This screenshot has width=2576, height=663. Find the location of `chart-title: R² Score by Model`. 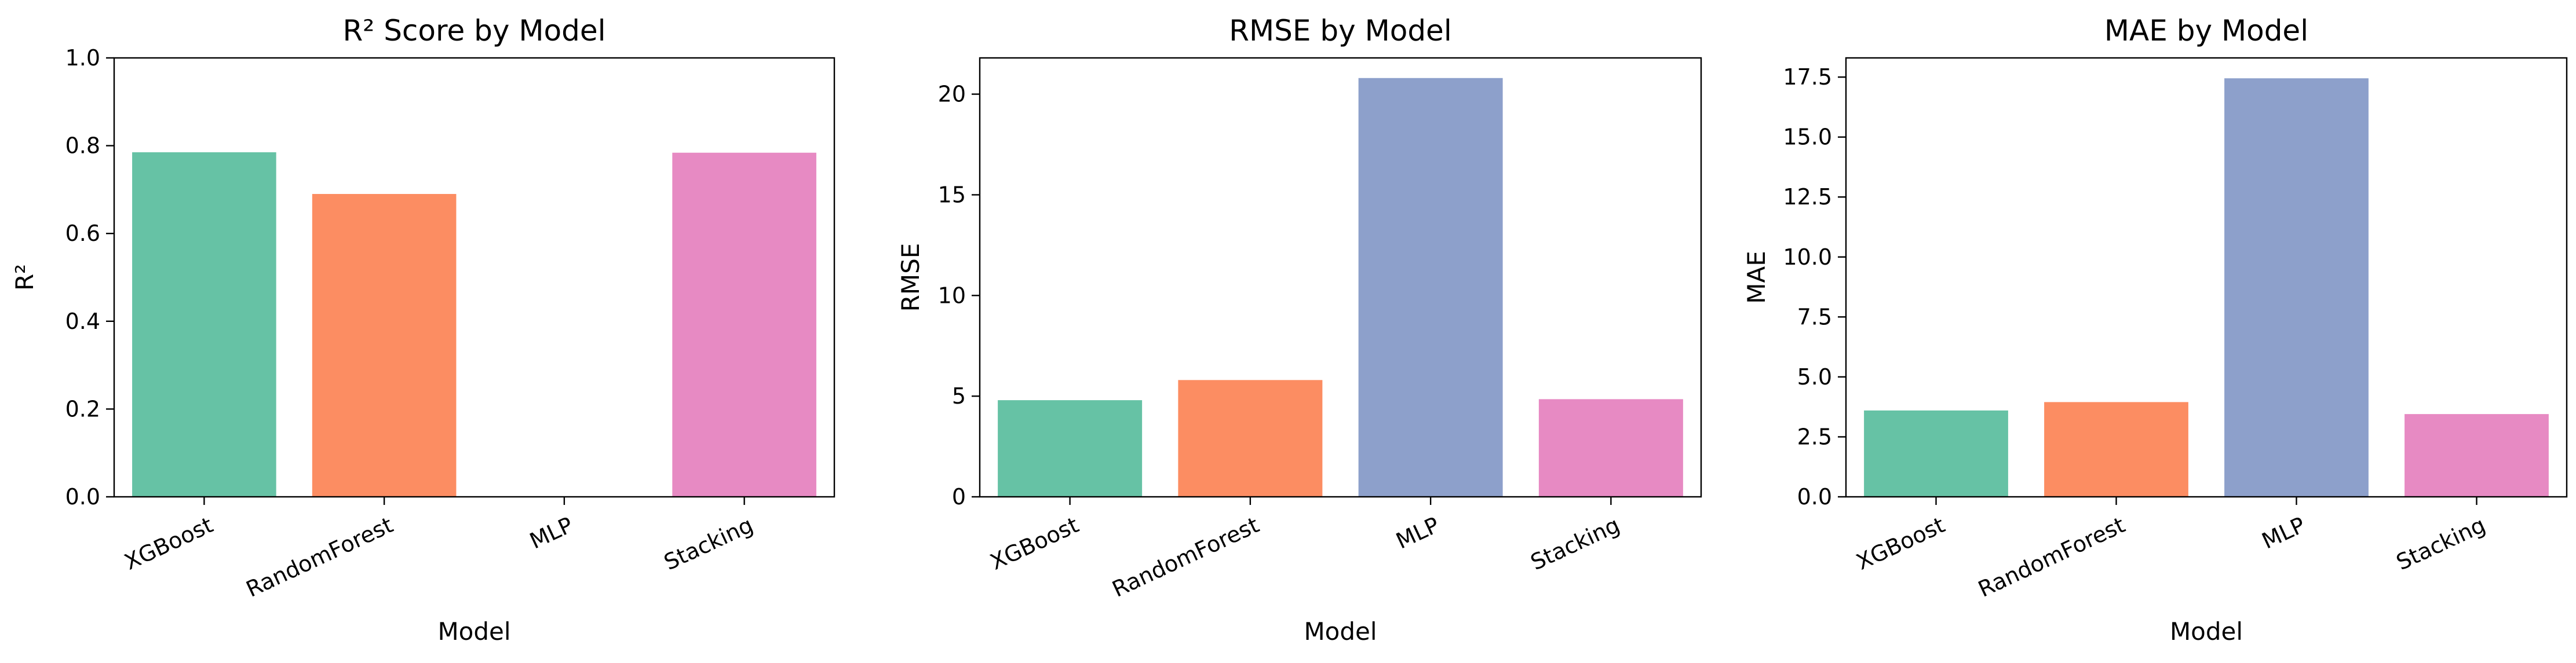

chart-title: R² Score by Model is located at coordinates (474, 30).